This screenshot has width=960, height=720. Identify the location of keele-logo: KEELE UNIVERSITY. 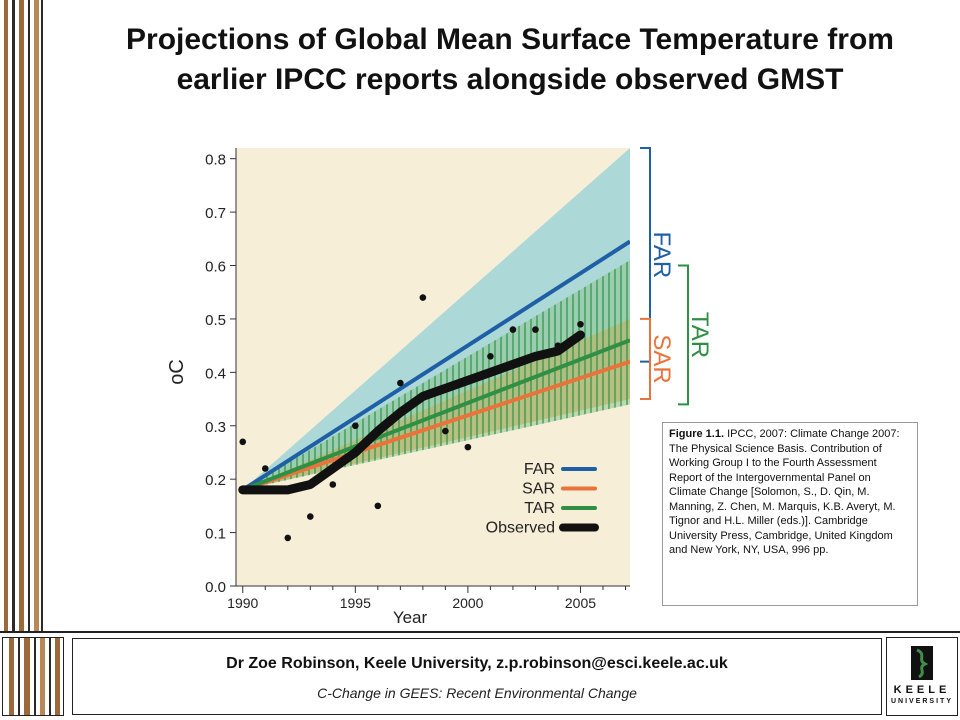
(922, 676).